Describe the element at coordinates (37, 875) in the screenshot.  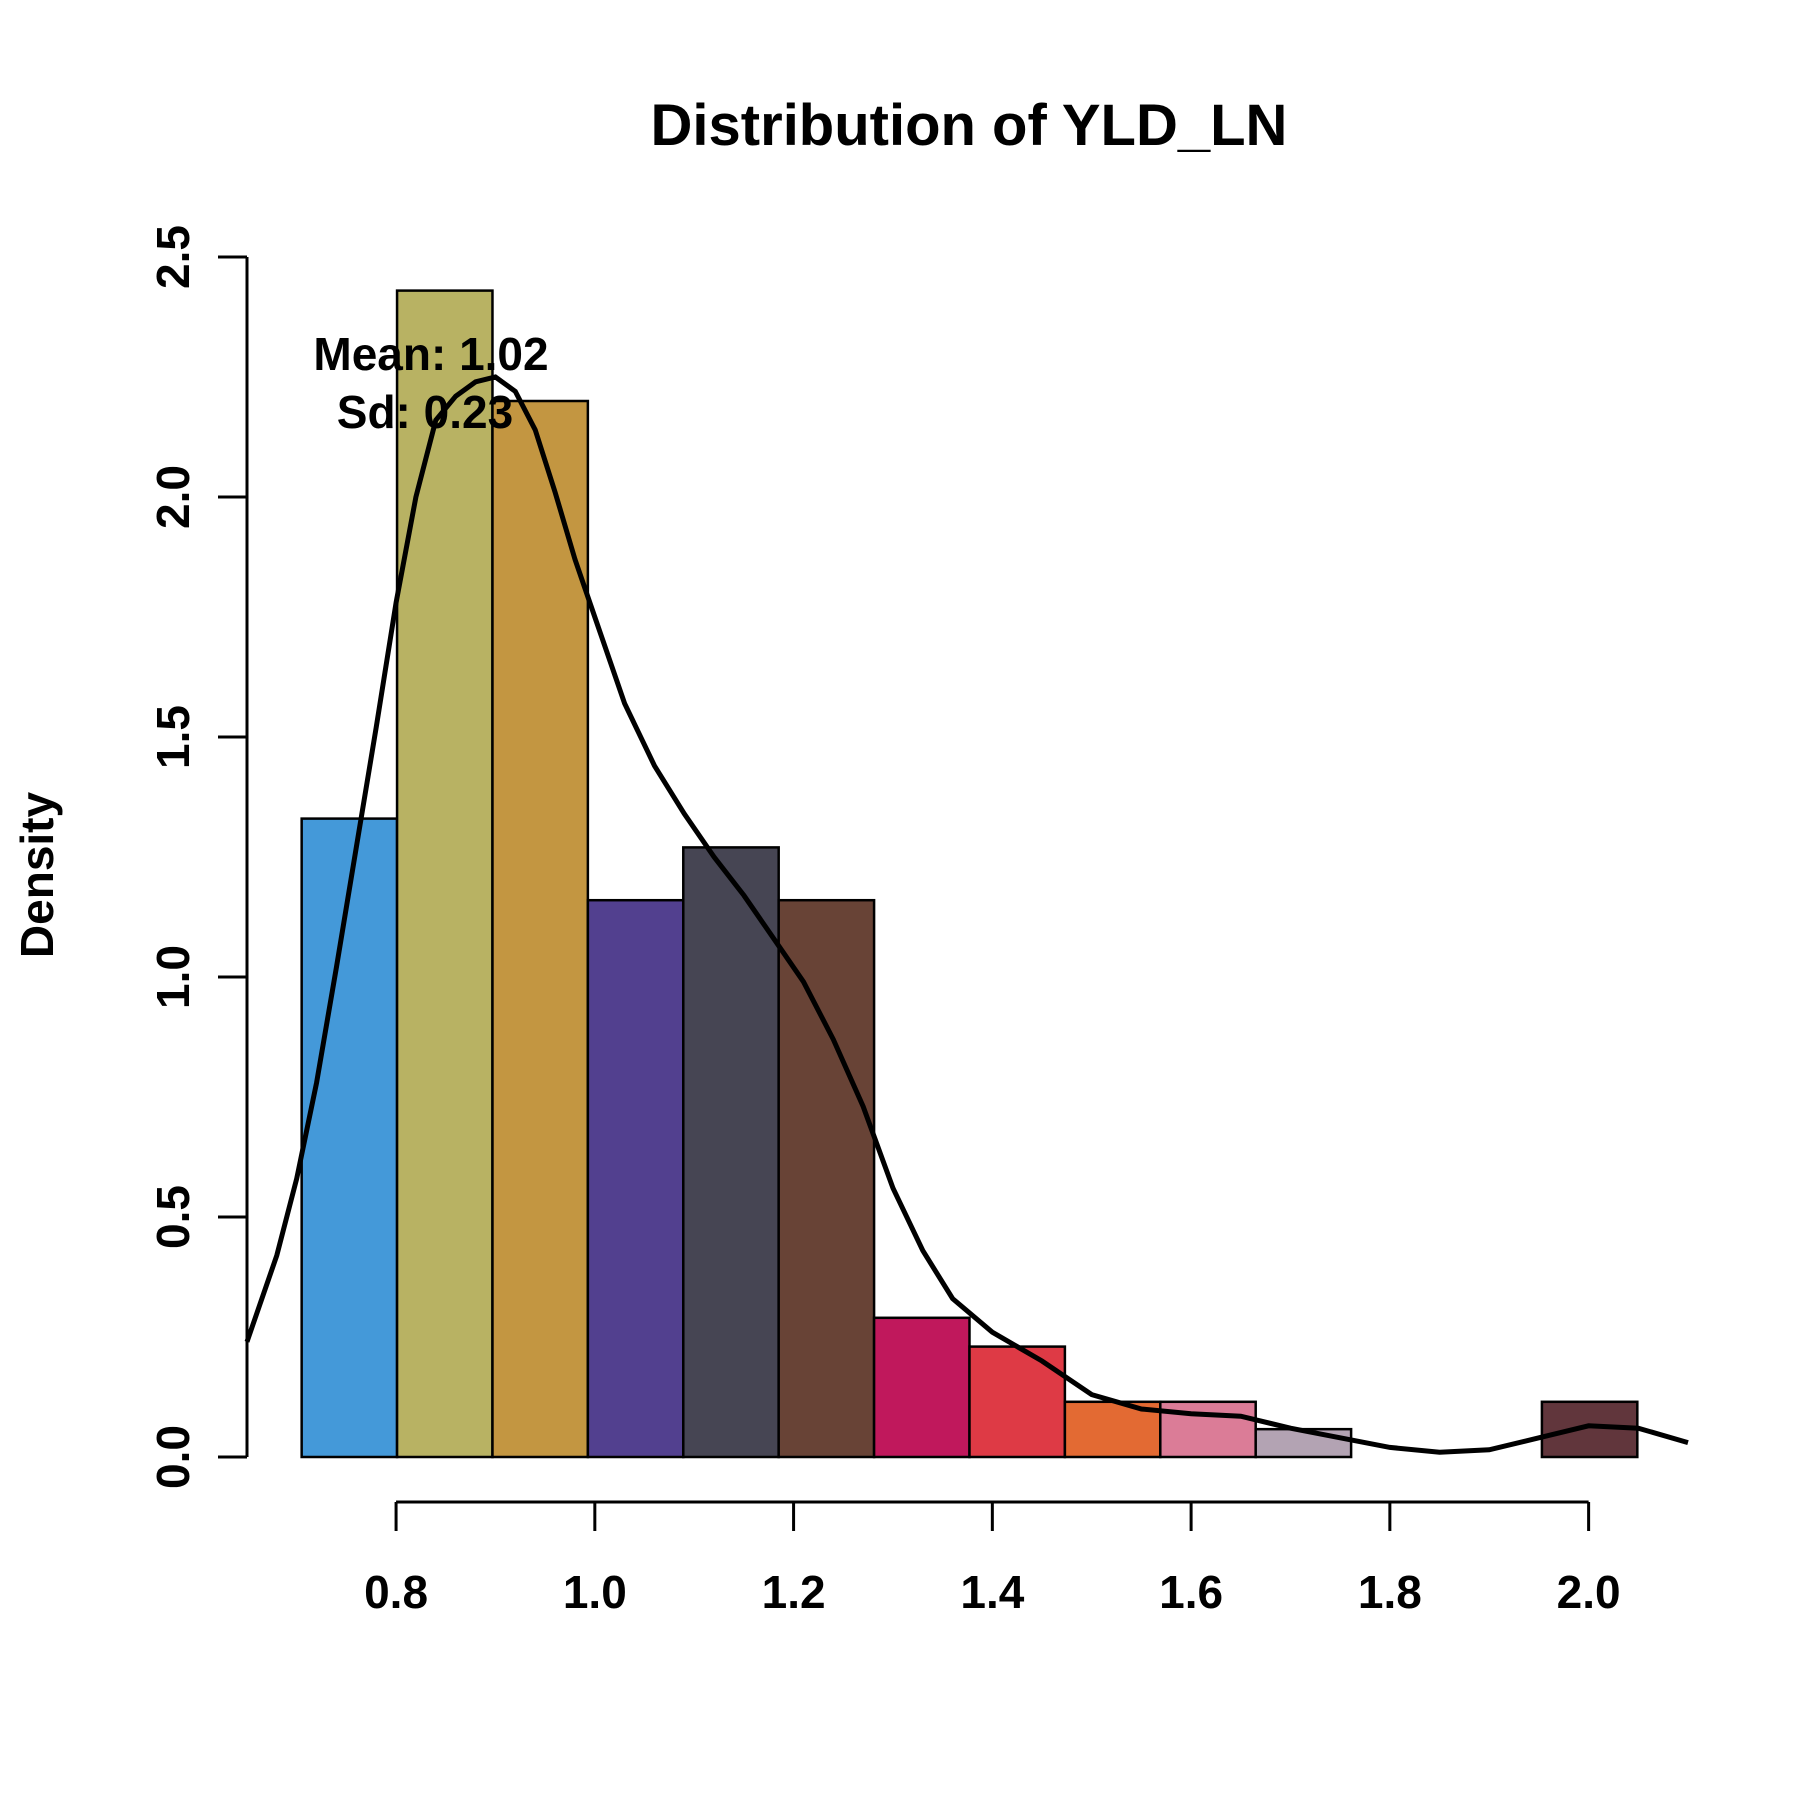
I see `y-axis-label: Density` at that location.